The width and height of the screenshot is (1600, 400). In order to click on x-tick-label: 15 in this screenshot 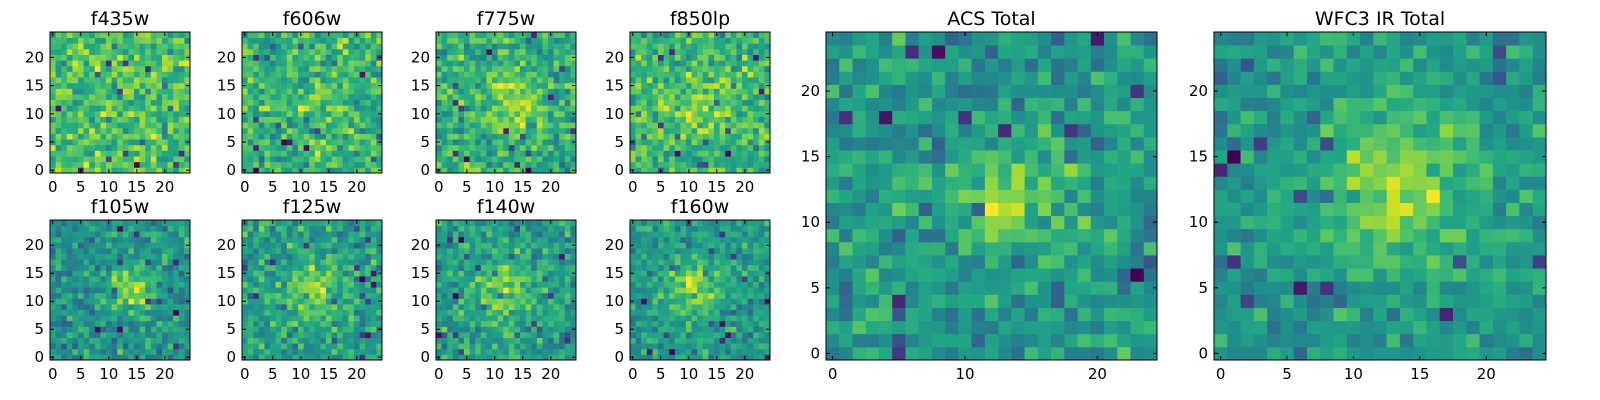, I will do `click(328, 187)`.